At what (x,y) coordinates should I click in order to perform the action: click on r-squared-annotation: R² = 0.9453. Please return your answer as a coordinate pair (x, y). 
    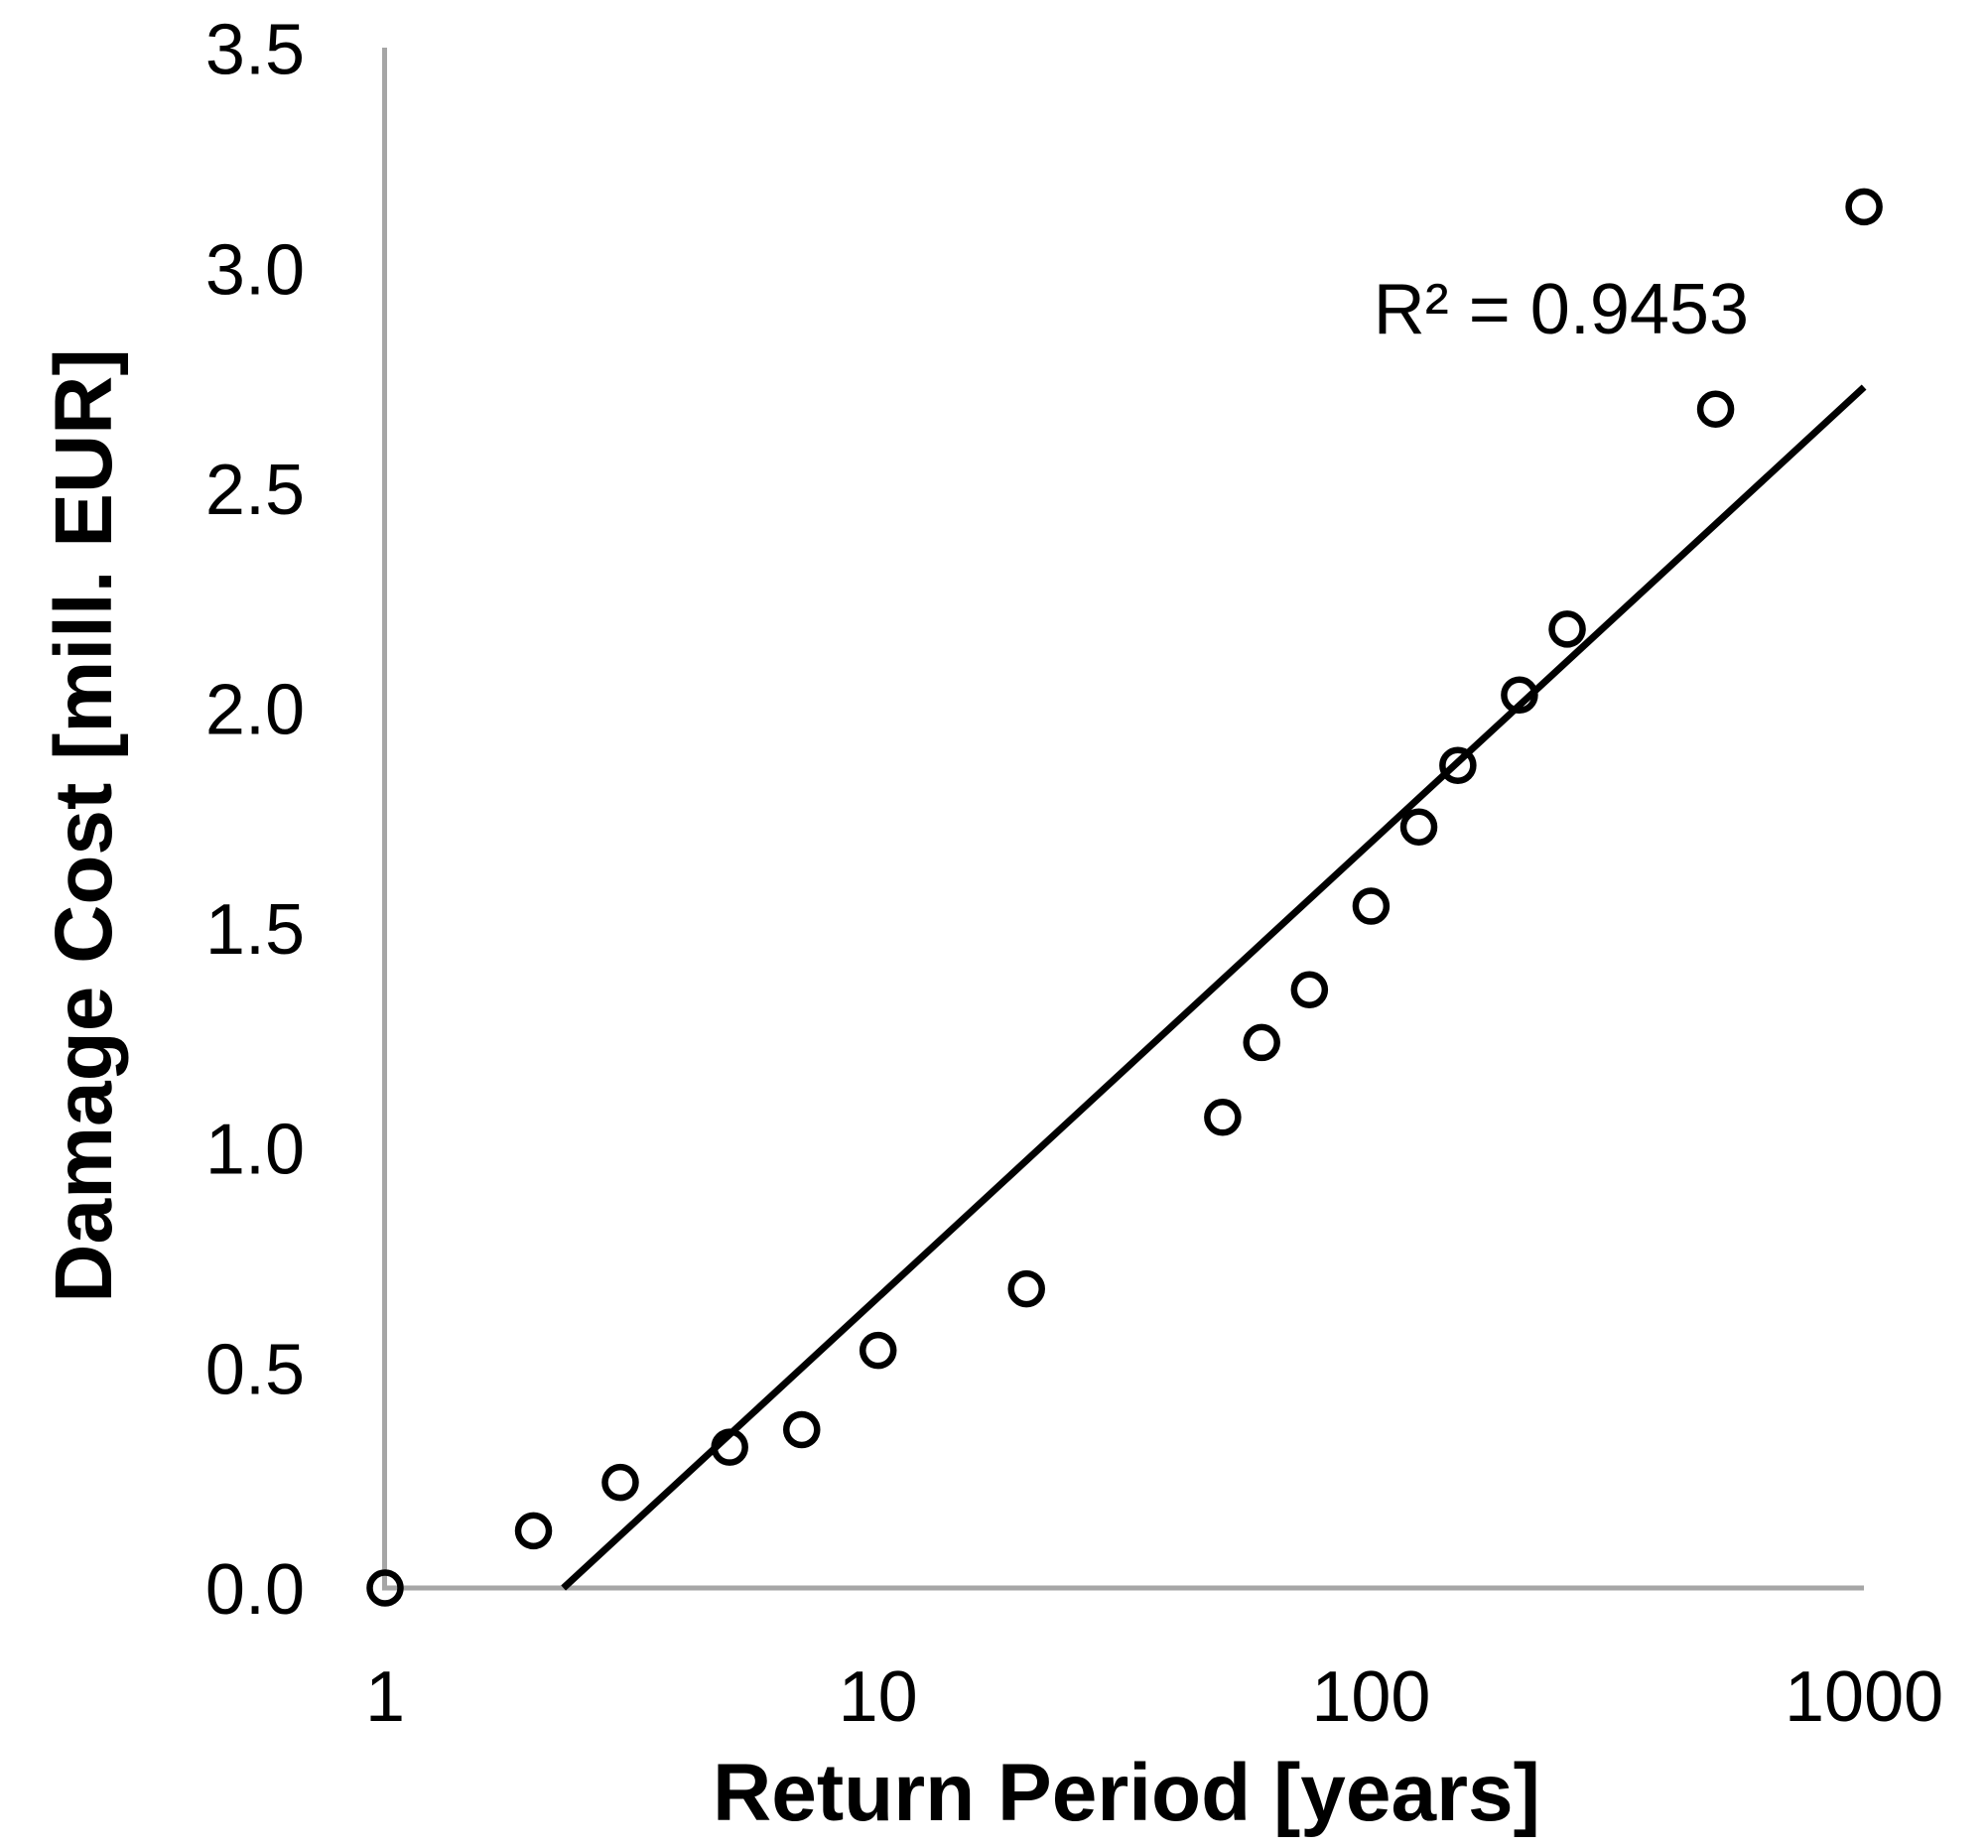
    Looking at the image, I should click on (1561, 309).